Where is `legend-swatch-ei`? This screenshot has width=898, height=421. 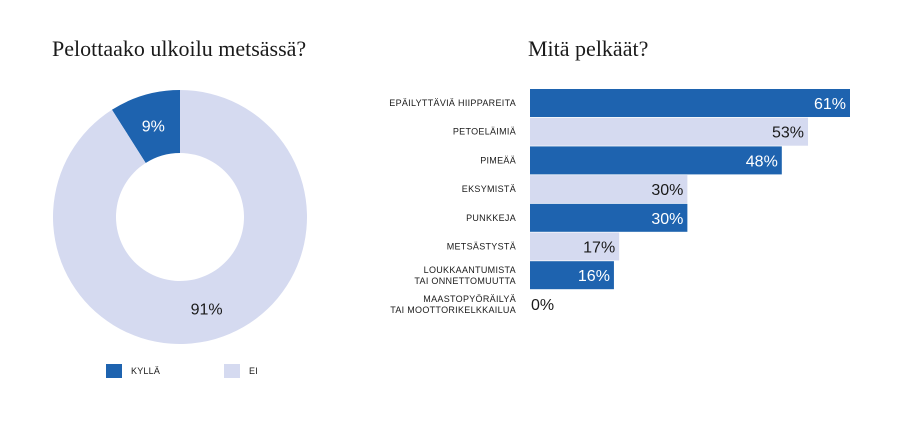
legend-swatch-ei is located at coordinates (232, 371).